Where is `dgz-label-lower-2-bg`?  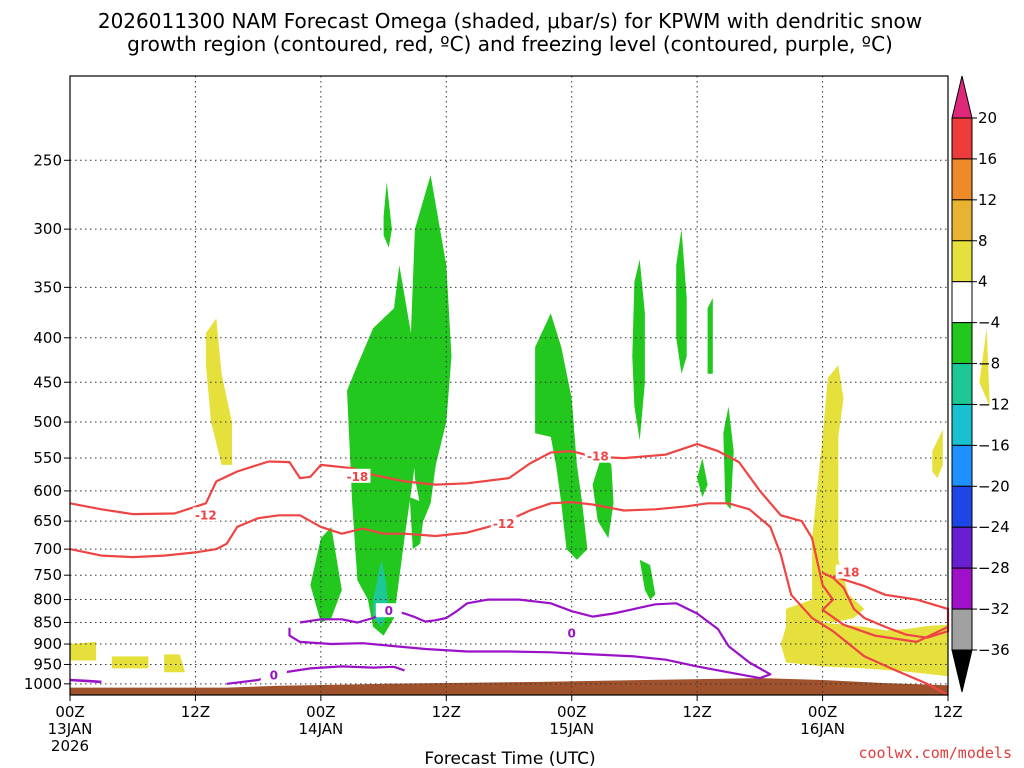
dgz-label-lower-2-bg is located at coordinates (503, 523).